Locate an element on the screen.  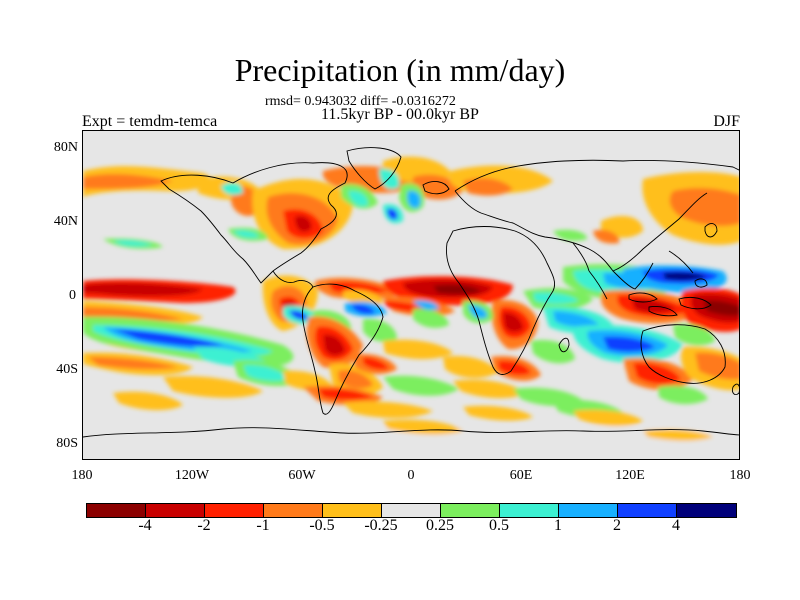
colorbar-label: 0.25 is located at coordinates (440, 525).